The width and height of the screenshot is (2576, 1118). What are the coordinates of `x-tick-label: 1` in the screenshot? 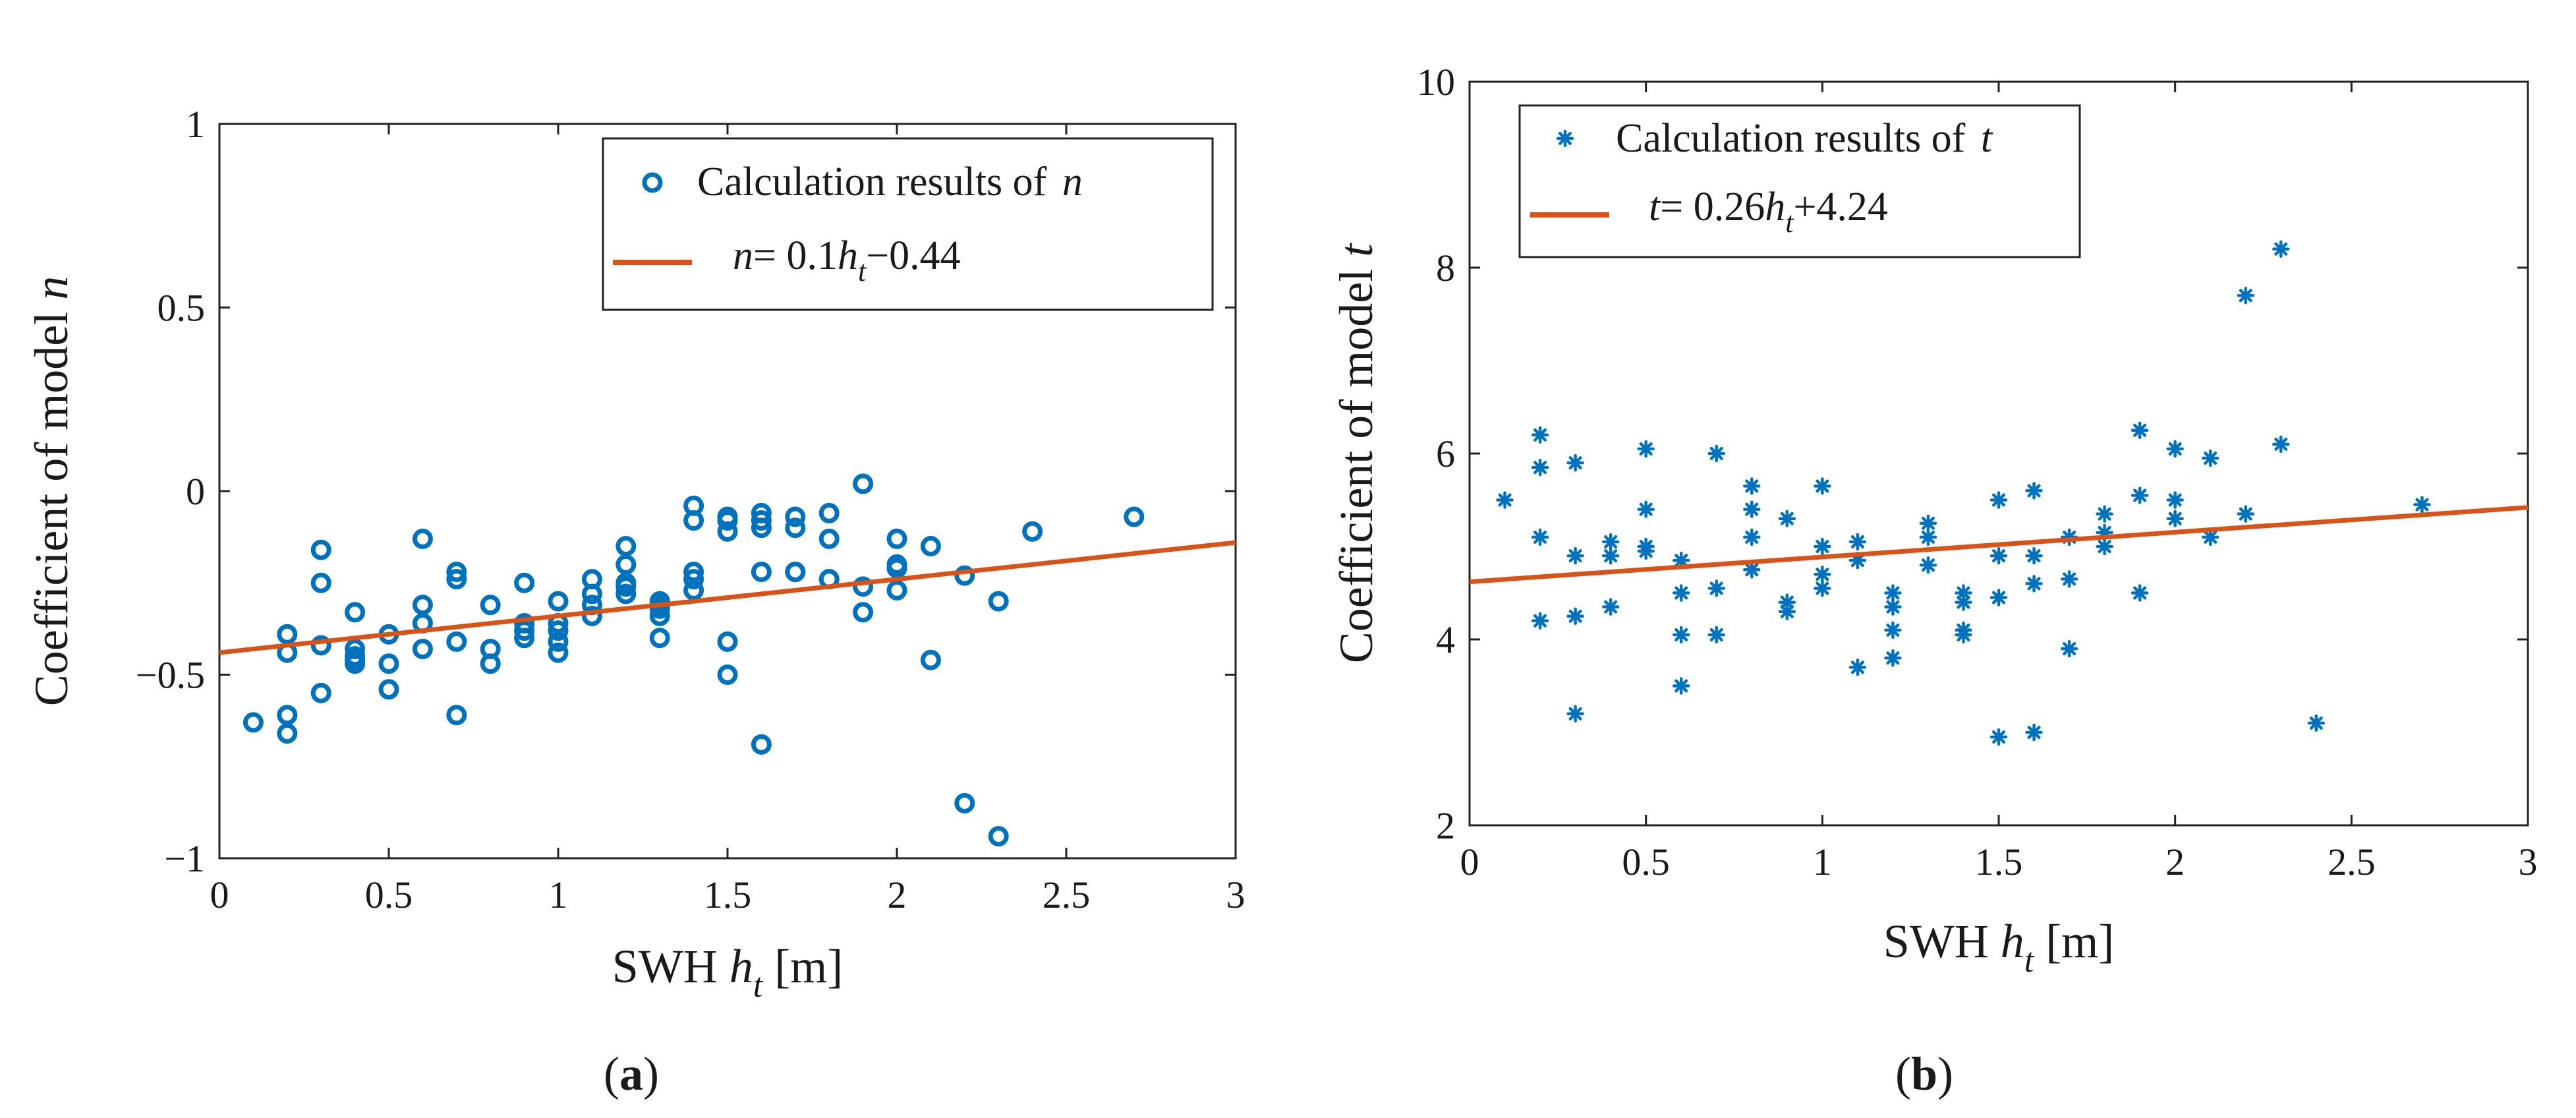 It's located at (1823, 861).